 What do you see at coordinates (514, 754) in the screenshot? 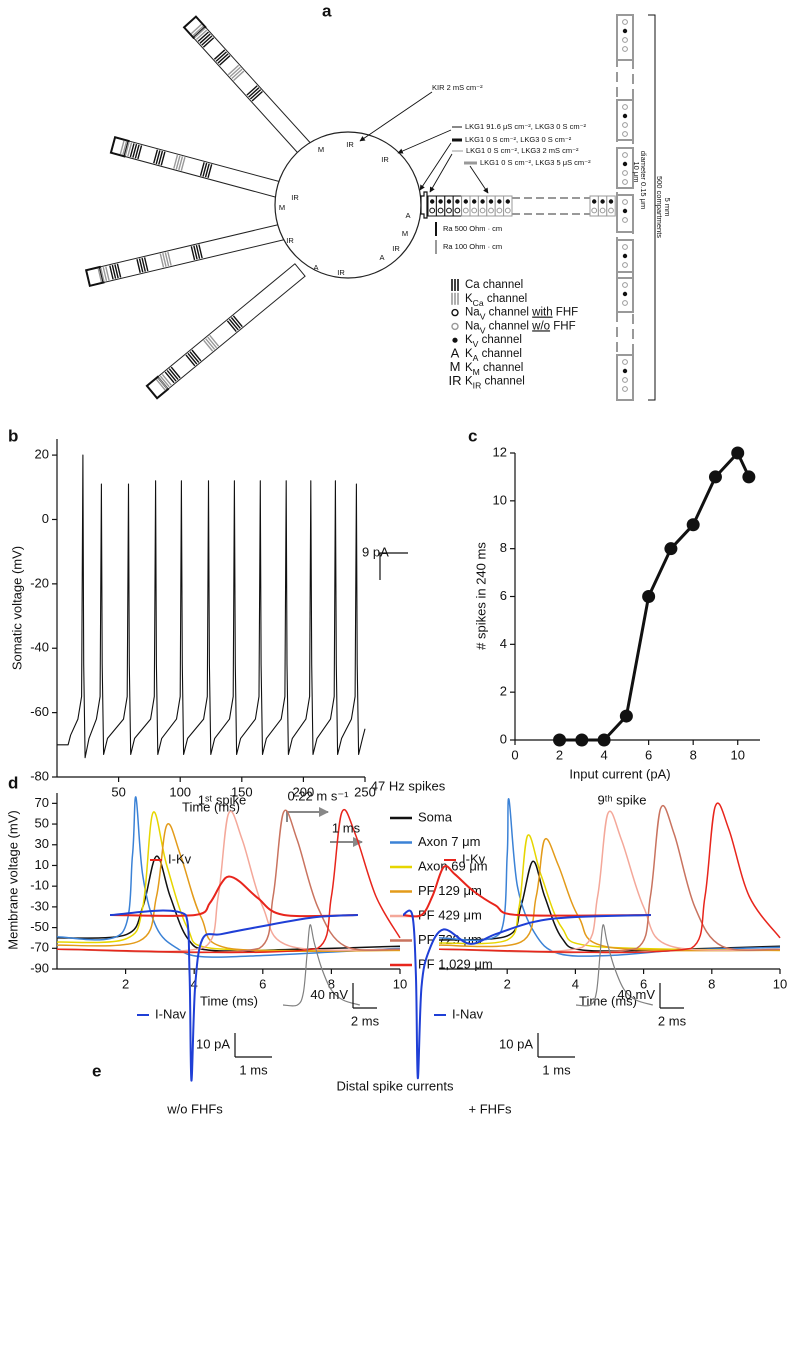
I see `x-tick-label: 0` at bounding box center [514, 754].